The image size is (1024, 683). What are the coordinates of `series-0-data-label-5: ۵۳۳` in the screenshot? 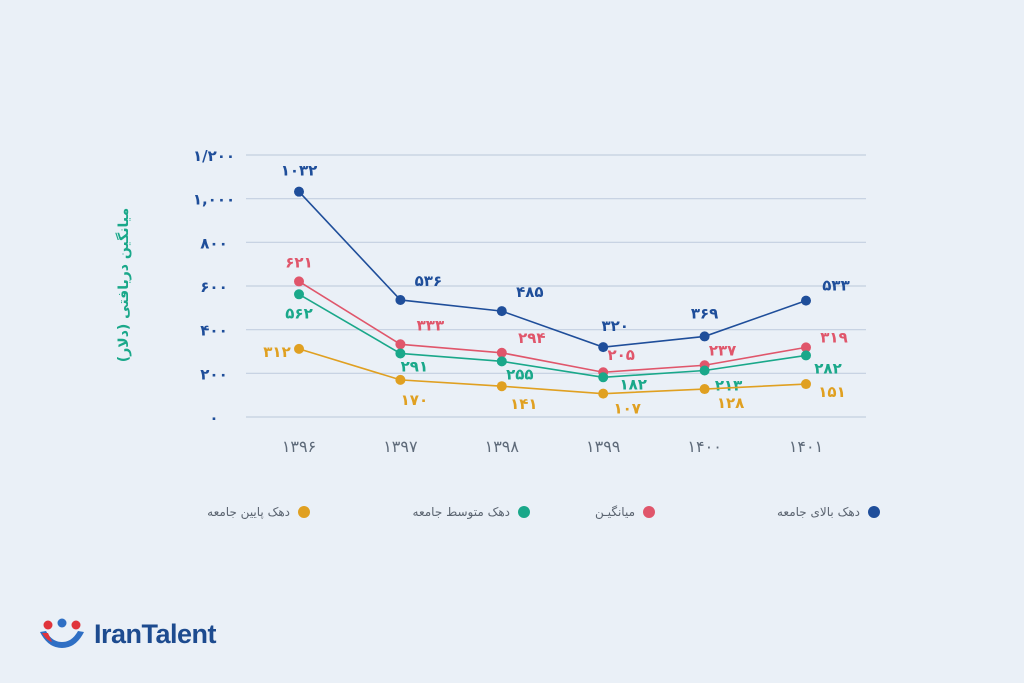 It's located at (835, 286).